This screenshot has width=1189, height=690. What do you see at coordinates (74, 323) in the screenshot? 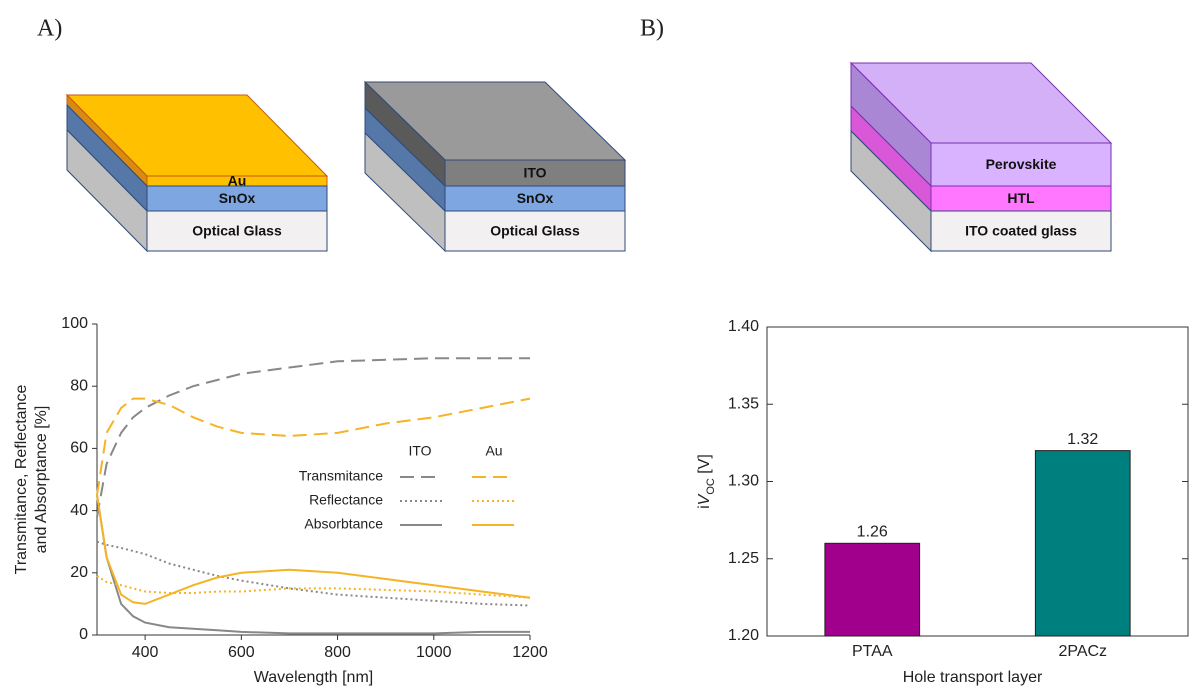
I see `y-tick-label: 100` at bounding box center [74, 323].